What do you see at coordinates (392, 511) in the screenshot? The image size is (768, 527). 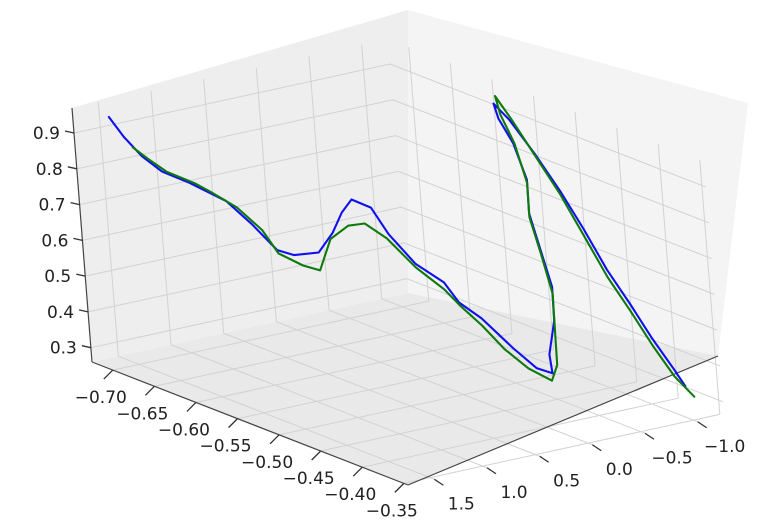 I see `x-tick-label-7: −0.35` at bounding box center [392, 511].